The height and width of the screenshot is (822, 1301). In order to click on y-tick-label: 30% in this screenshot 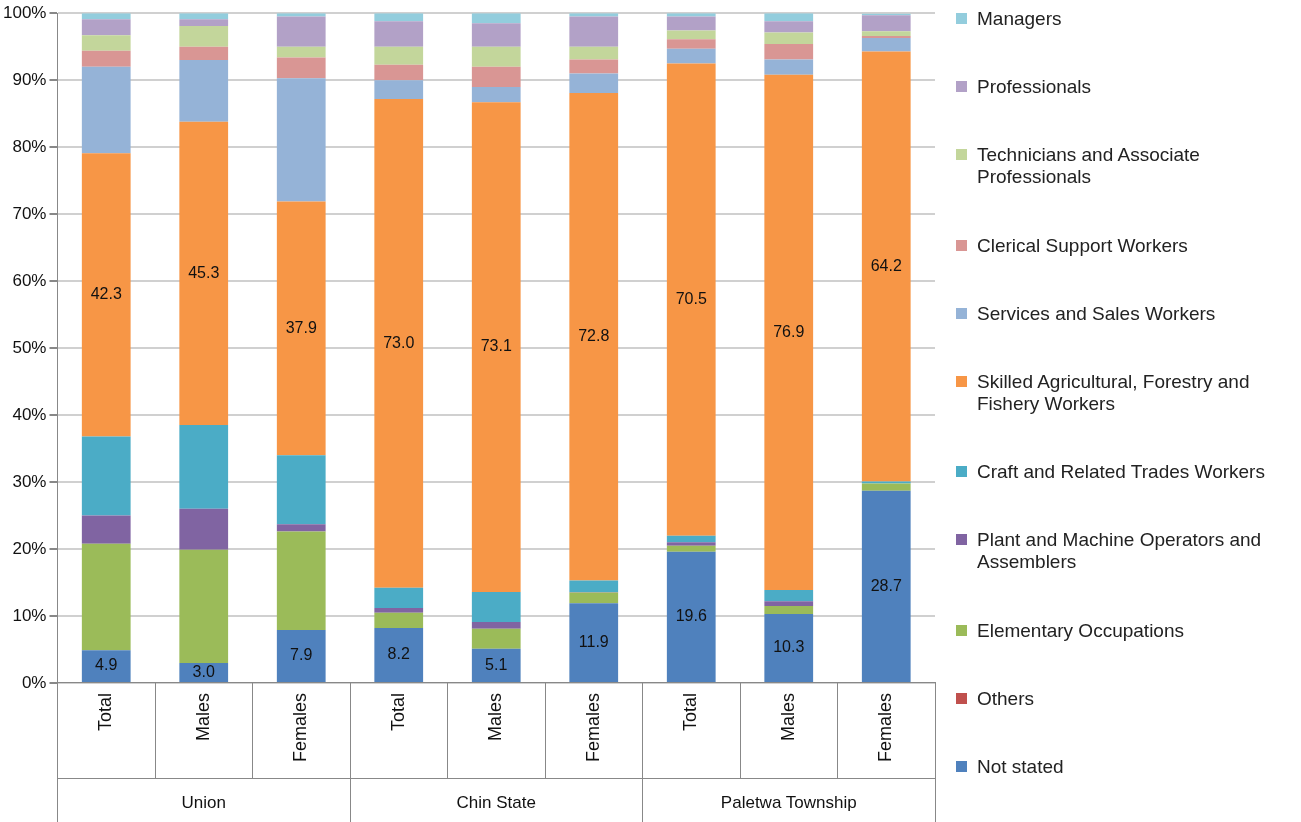, I will do `click(29, 481)`.